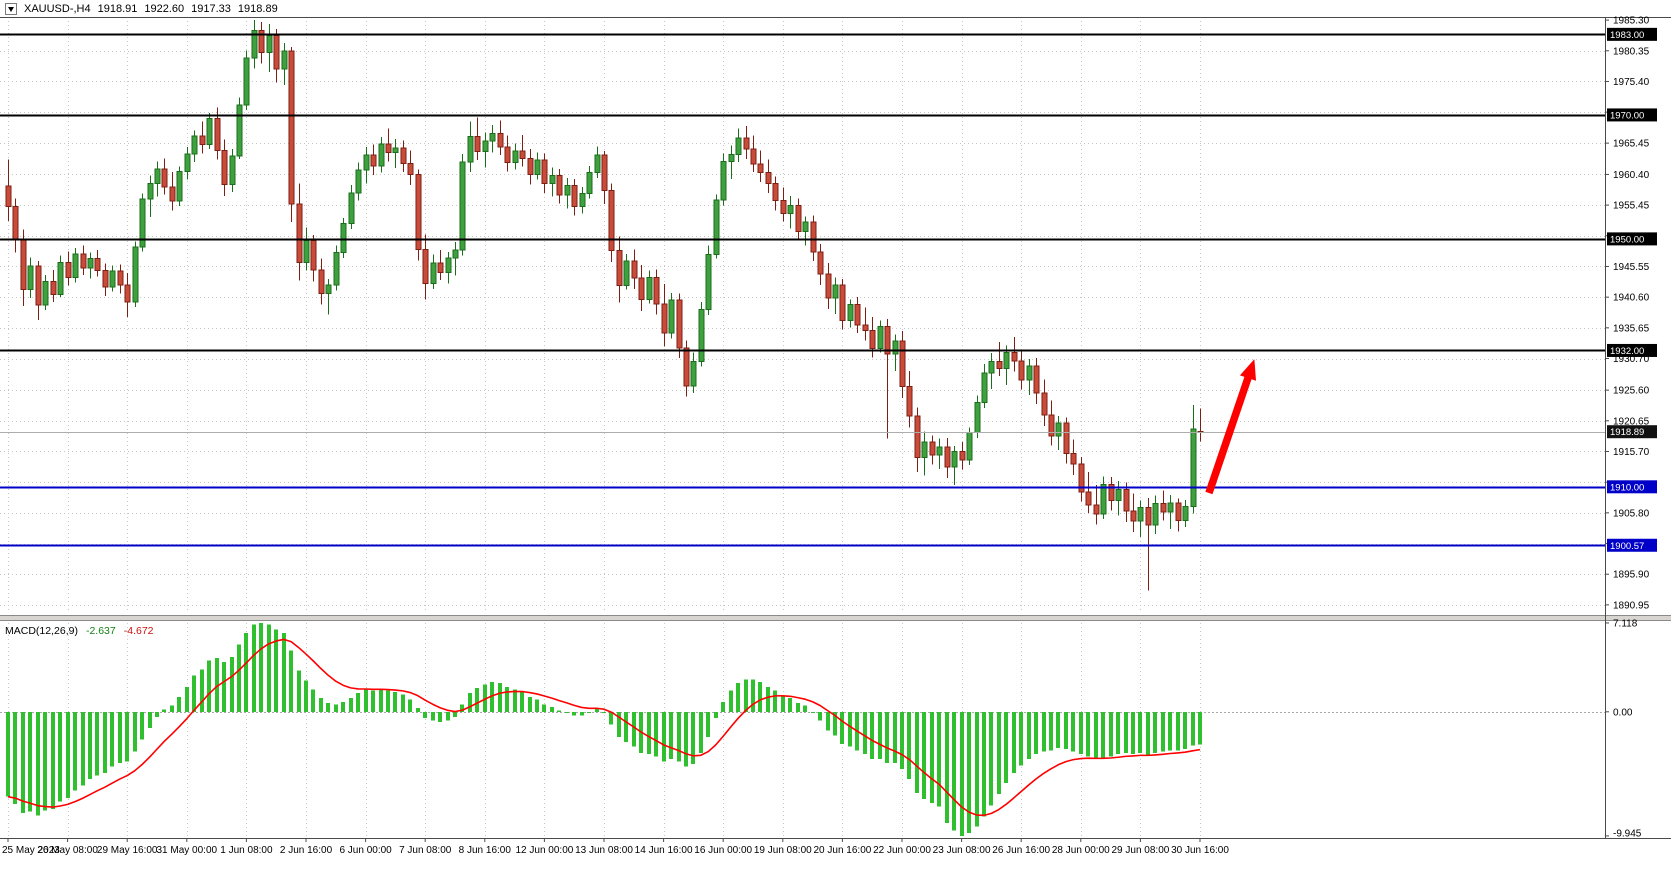  I want to click on price-tick-label: 1895.90, so click(1631, 575).